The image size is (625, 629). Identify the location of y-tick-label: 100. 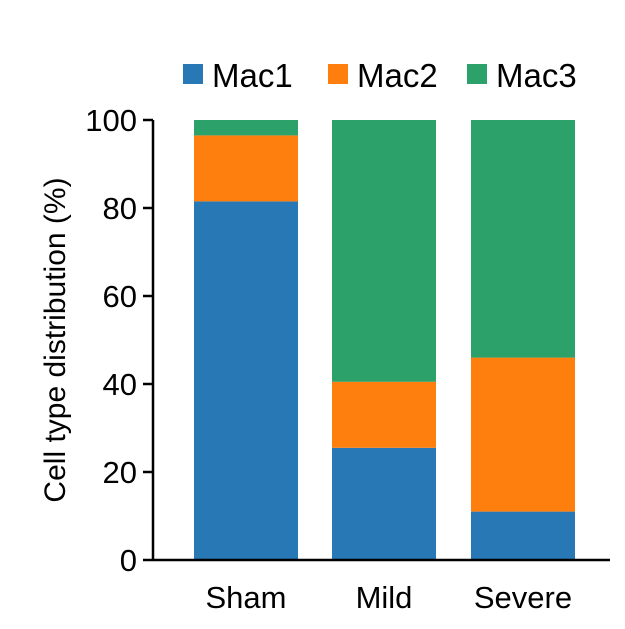
(111, 120).